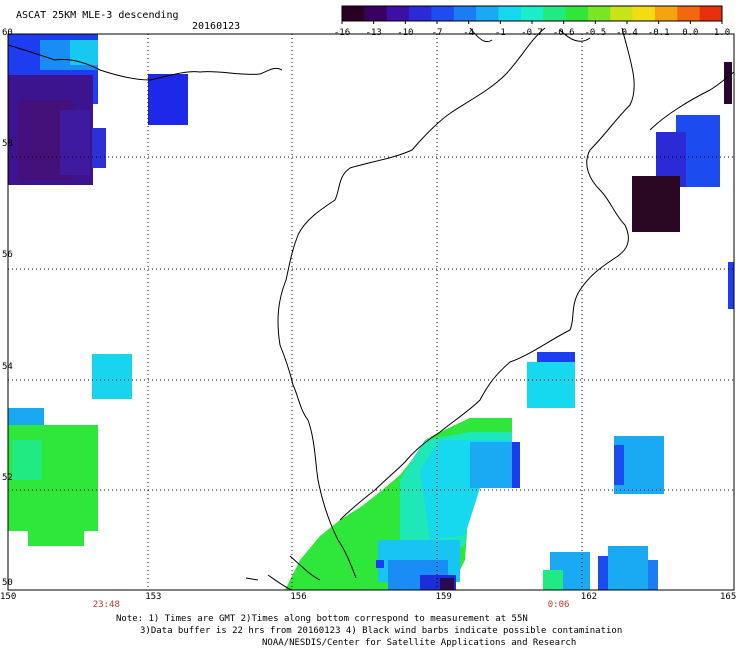 The width and height of the screenshot is (740, 650). Describe the element at coordinates (595, 33) in the screenshot. I see `colorbar-label: -0.5` at that location.